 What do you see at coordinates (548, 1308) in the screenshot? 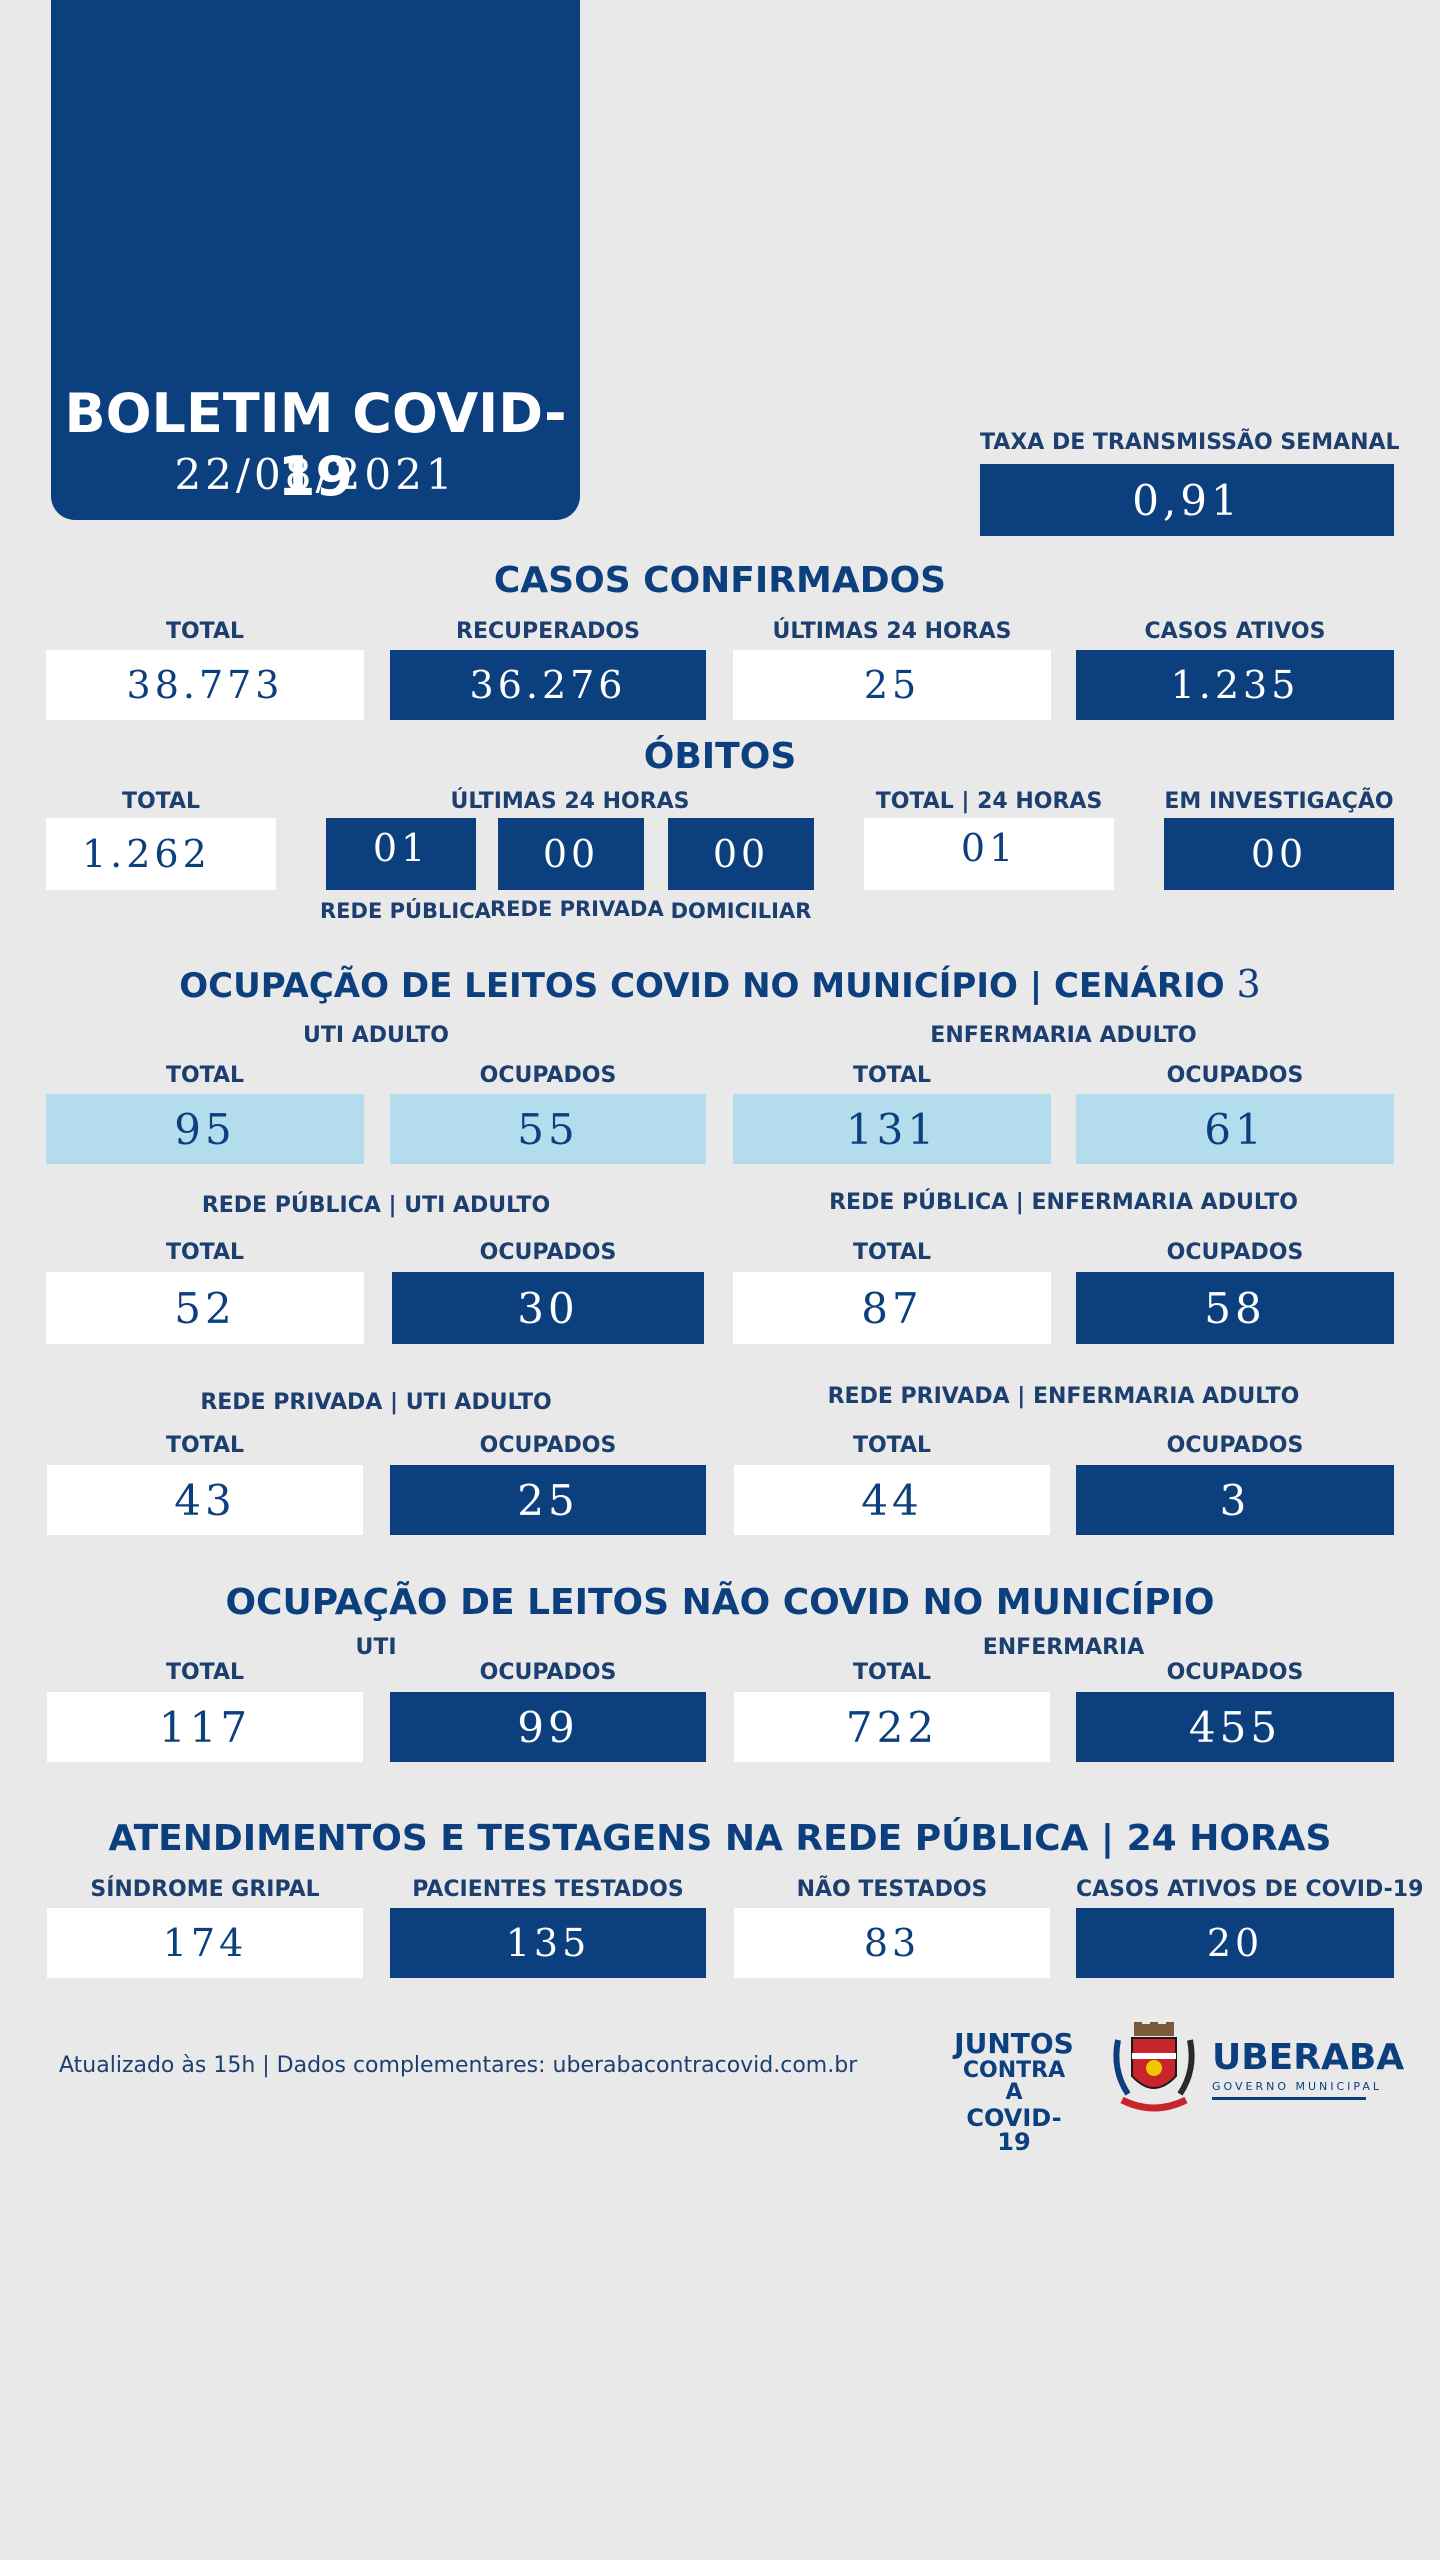
I see `public-uti-occupied-value: 30` at bounding box center [548, 1308].